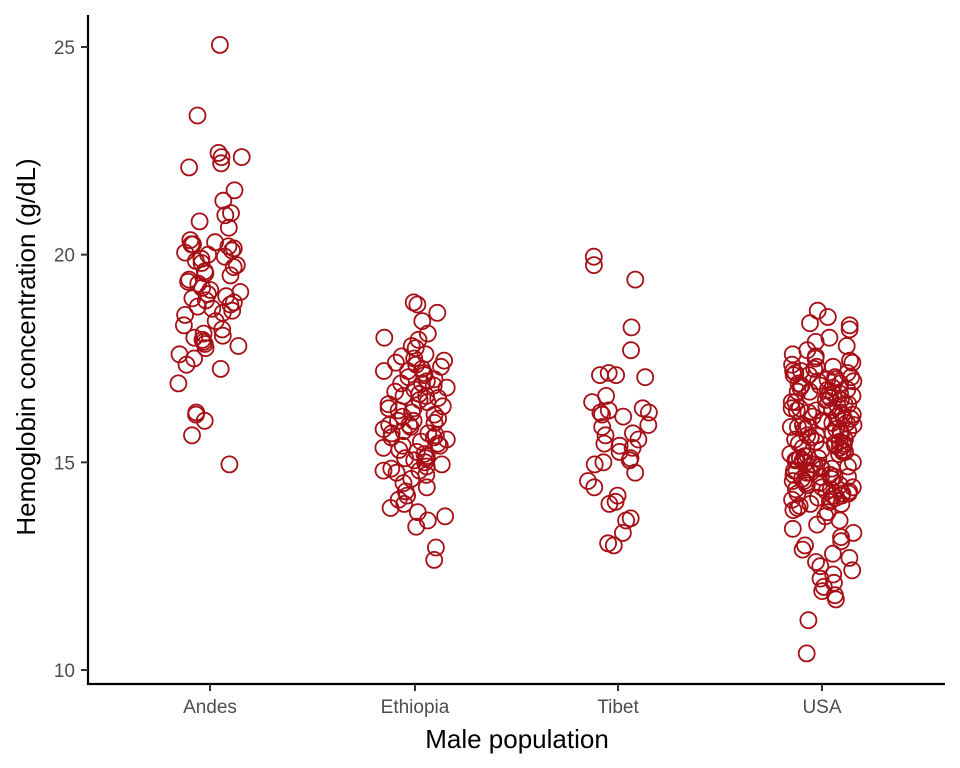 The width and height of the screenshot is (960, 768). Describe the element at coordinates (64, 256) in the screenshot. I see `y-tick-label: 20` at that location.